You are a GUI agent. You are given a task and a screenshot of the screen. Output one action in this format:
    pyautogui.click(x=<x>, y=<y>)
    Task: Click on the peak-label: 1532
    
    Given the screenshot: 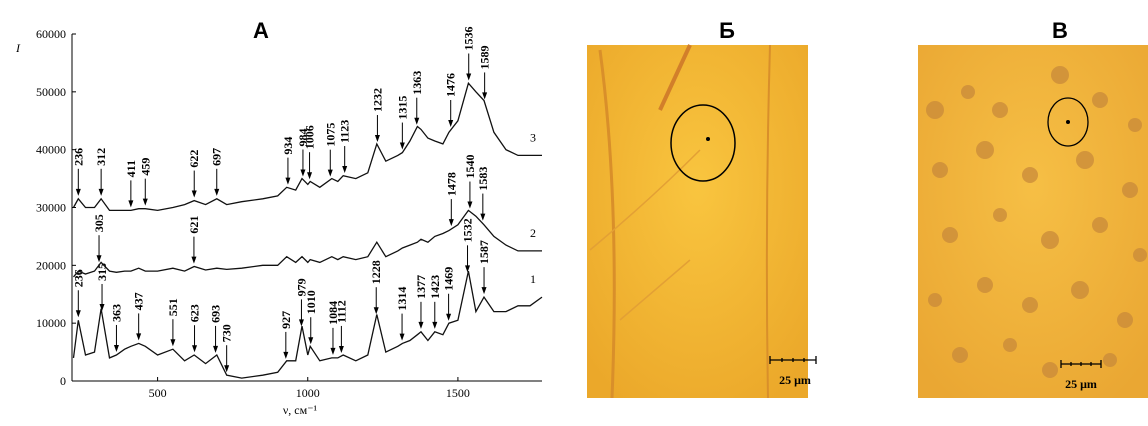 What is the action you would take?
    pyautogui.click(x=468, y=230)
    